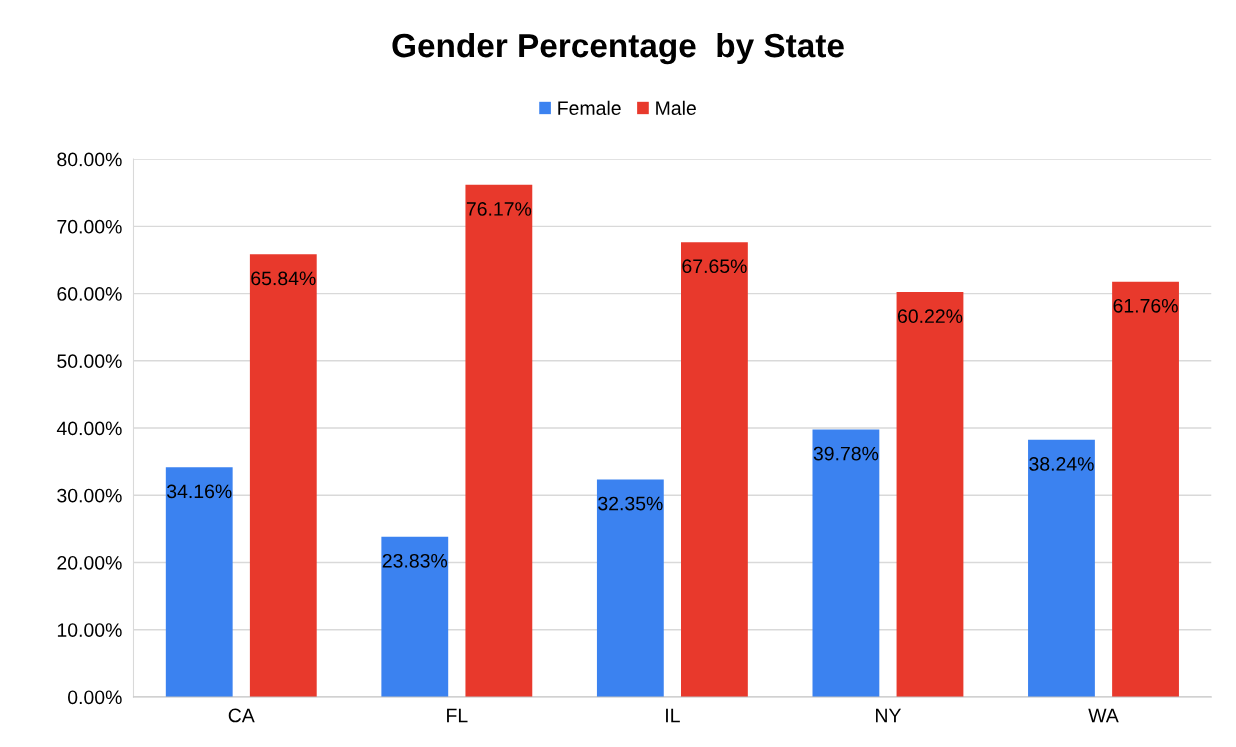 The image size is (1236, 747). What do you see at coordinates (95, 697) in the screenshot?
I see `y-tick-label: 0.00%` at bounding box center [95, 697].